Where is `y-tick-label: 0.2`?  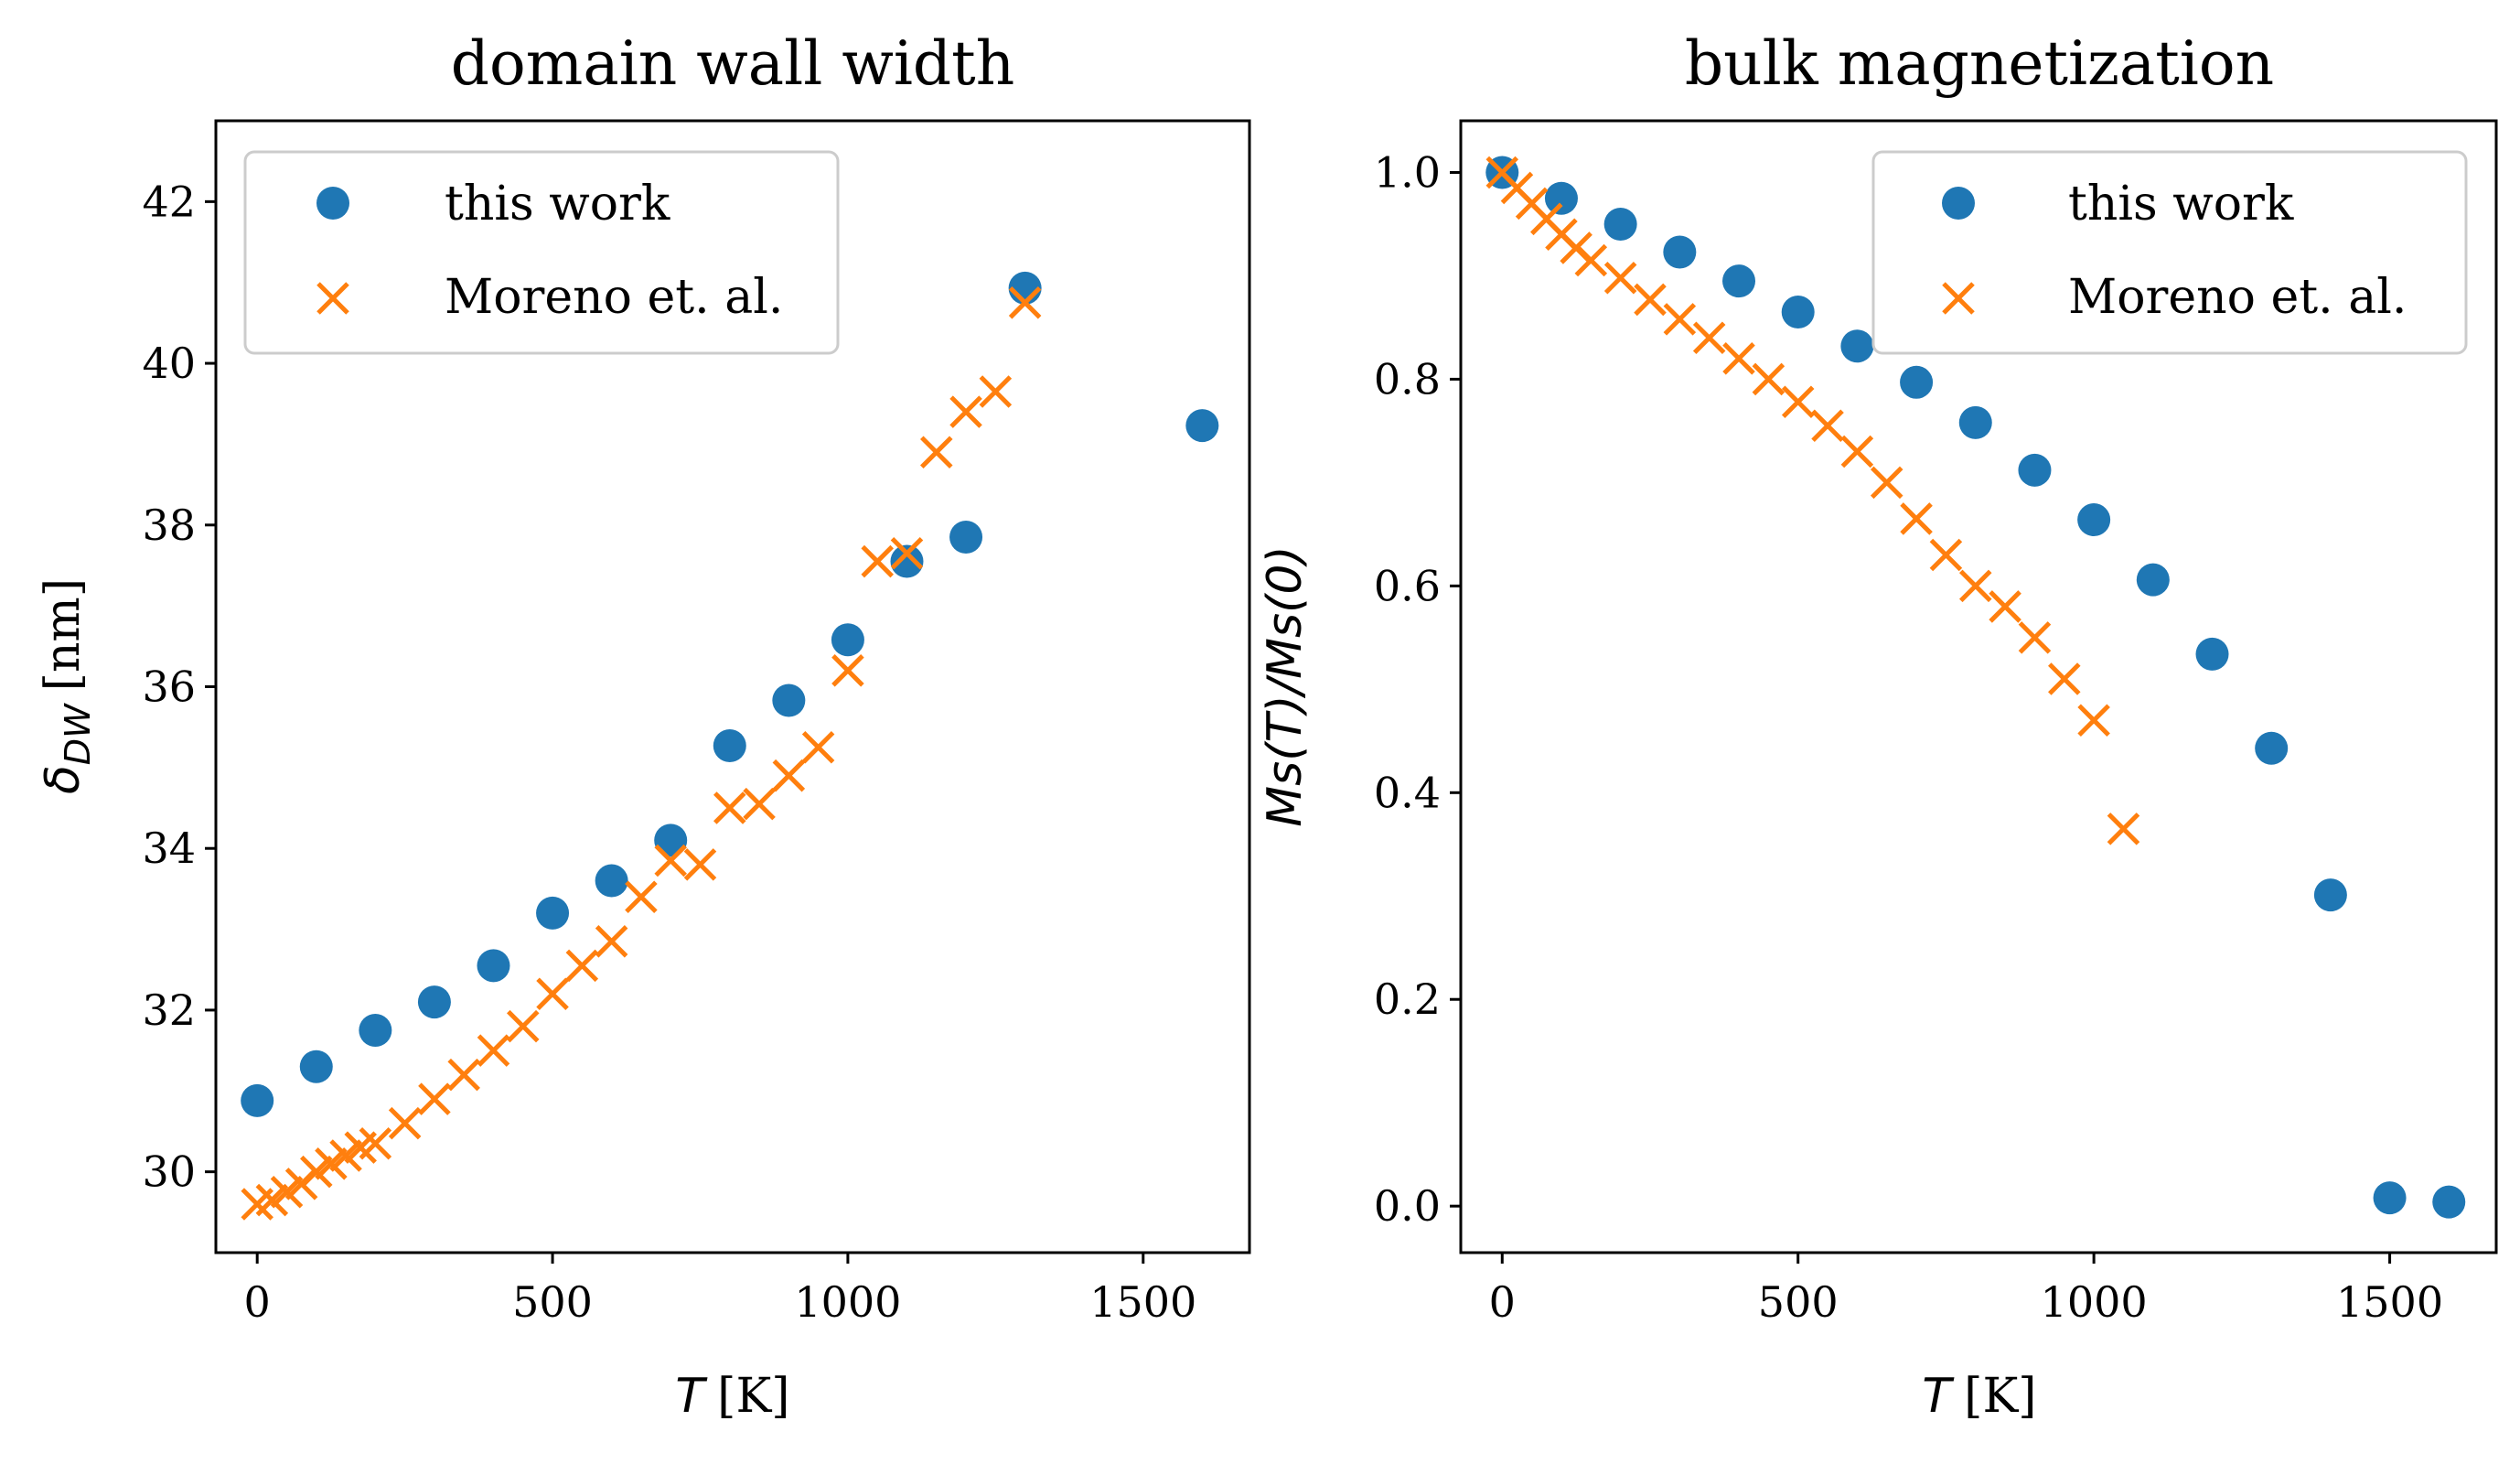 y-tick-label: 0.2 is located at coordinates (1407, 999).